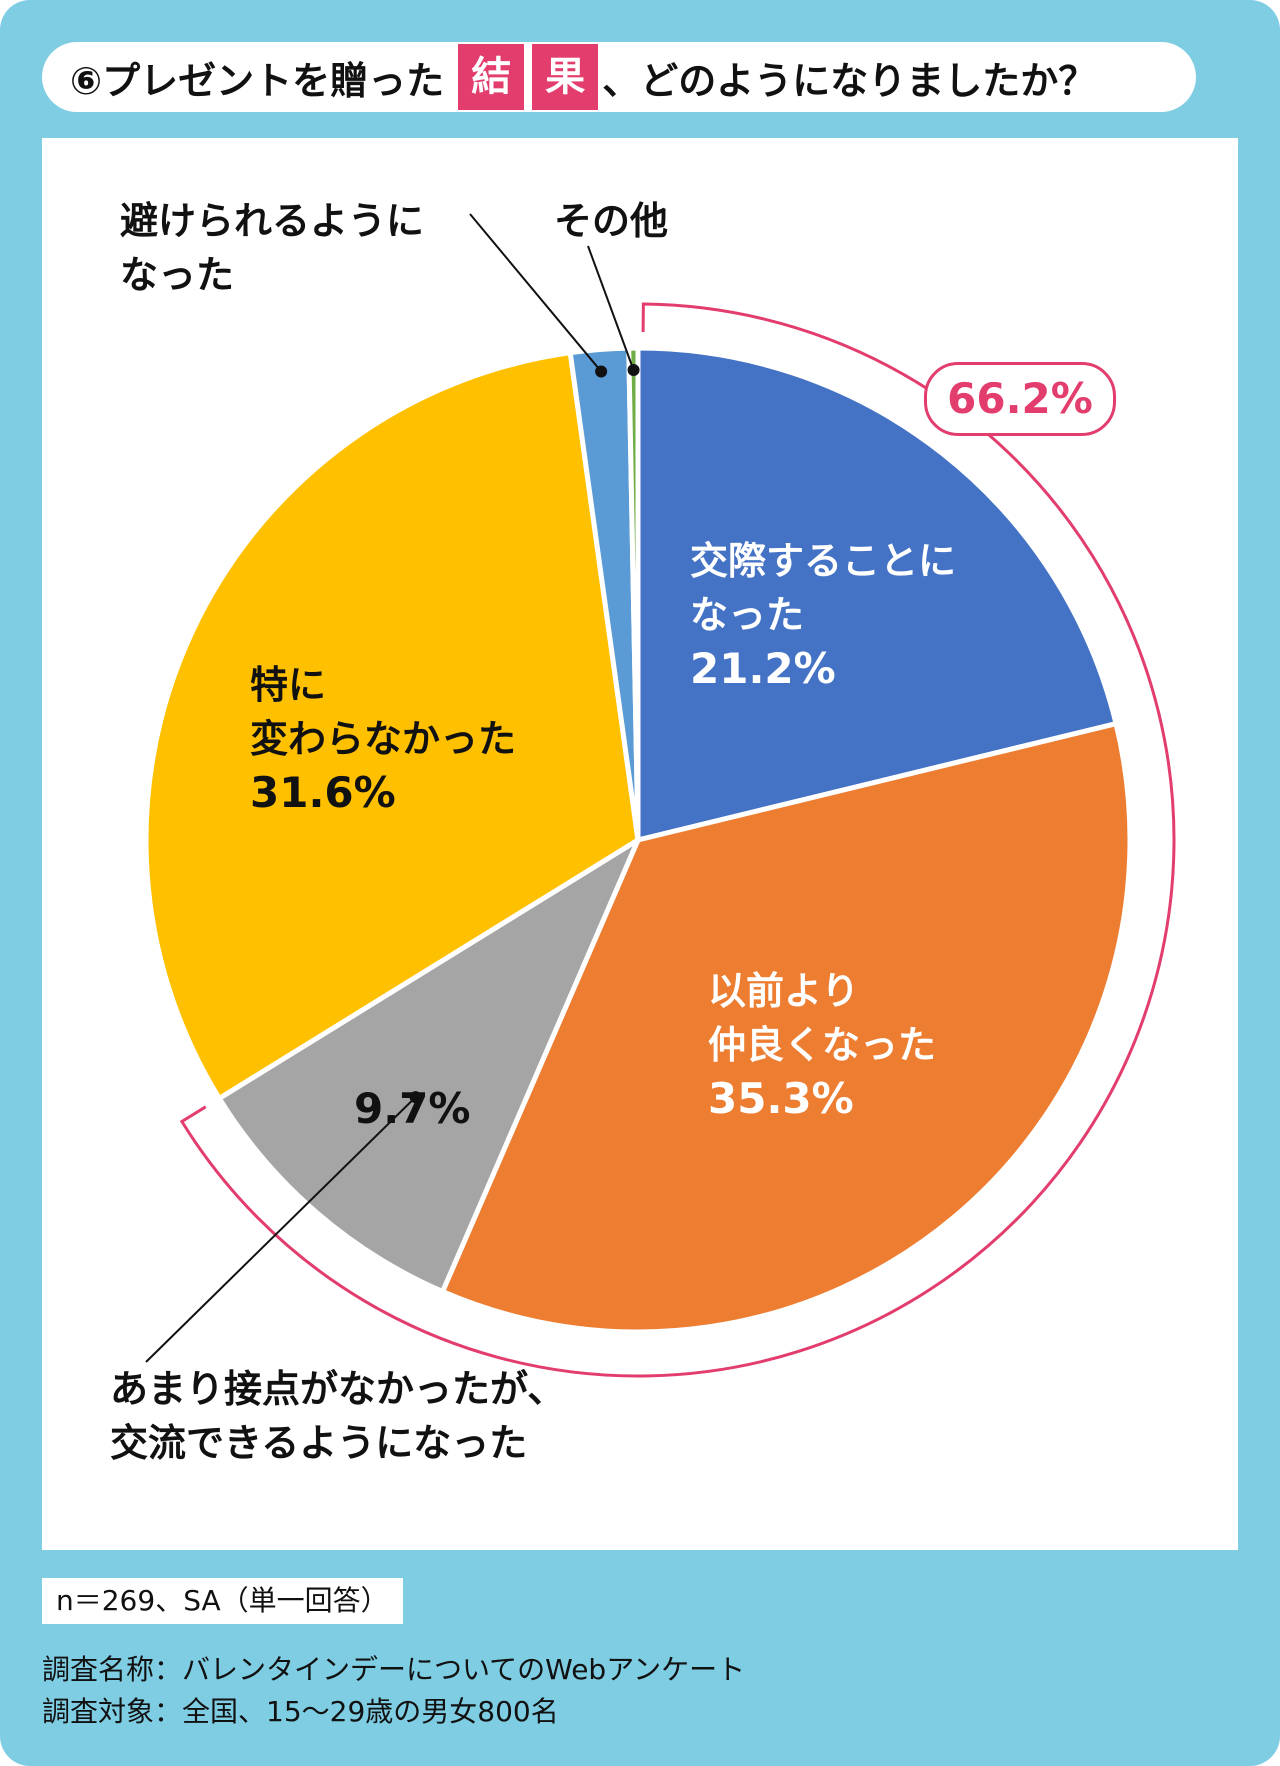 Image resolution: width=1280 pixels, height=1766 pixels. What do you see at coordinates (393, 1670) in the screenshot?
I see `survey-name: 調査名称：バレンタインデーについてのWebアンケート` at bounding box center [393, 1670].